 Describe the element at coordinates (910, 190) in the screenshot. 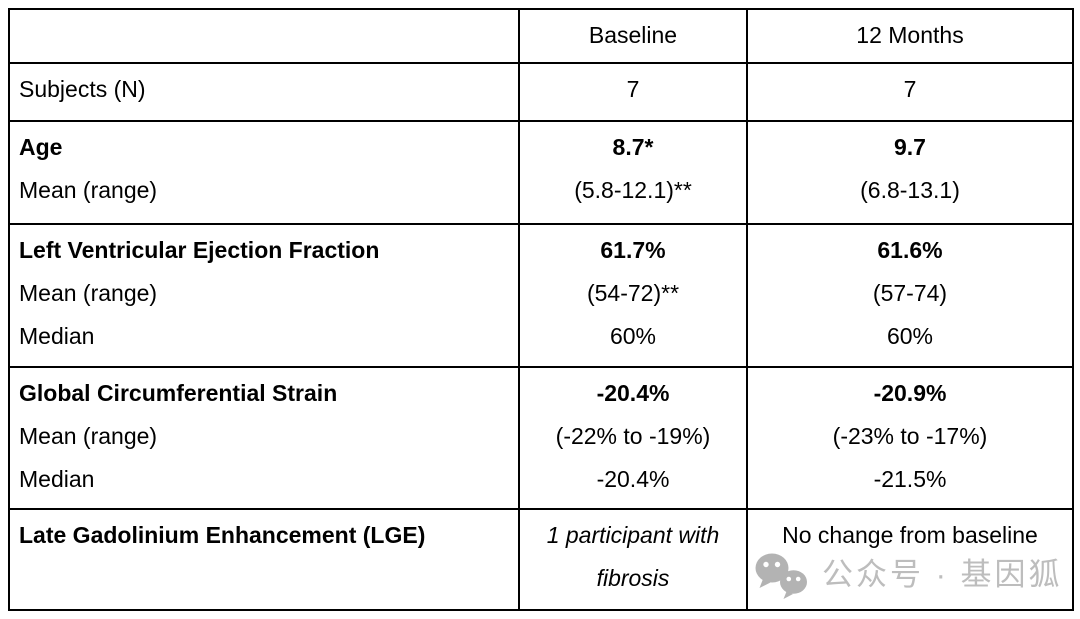

I see `age-12months-range: (6.8-13.1)` at that location.